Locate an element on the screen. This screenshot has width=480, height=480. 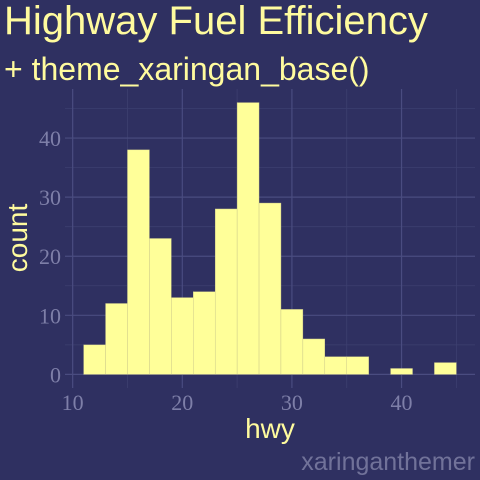
y-tick-label: 10 is located at coordinates (50, 315).